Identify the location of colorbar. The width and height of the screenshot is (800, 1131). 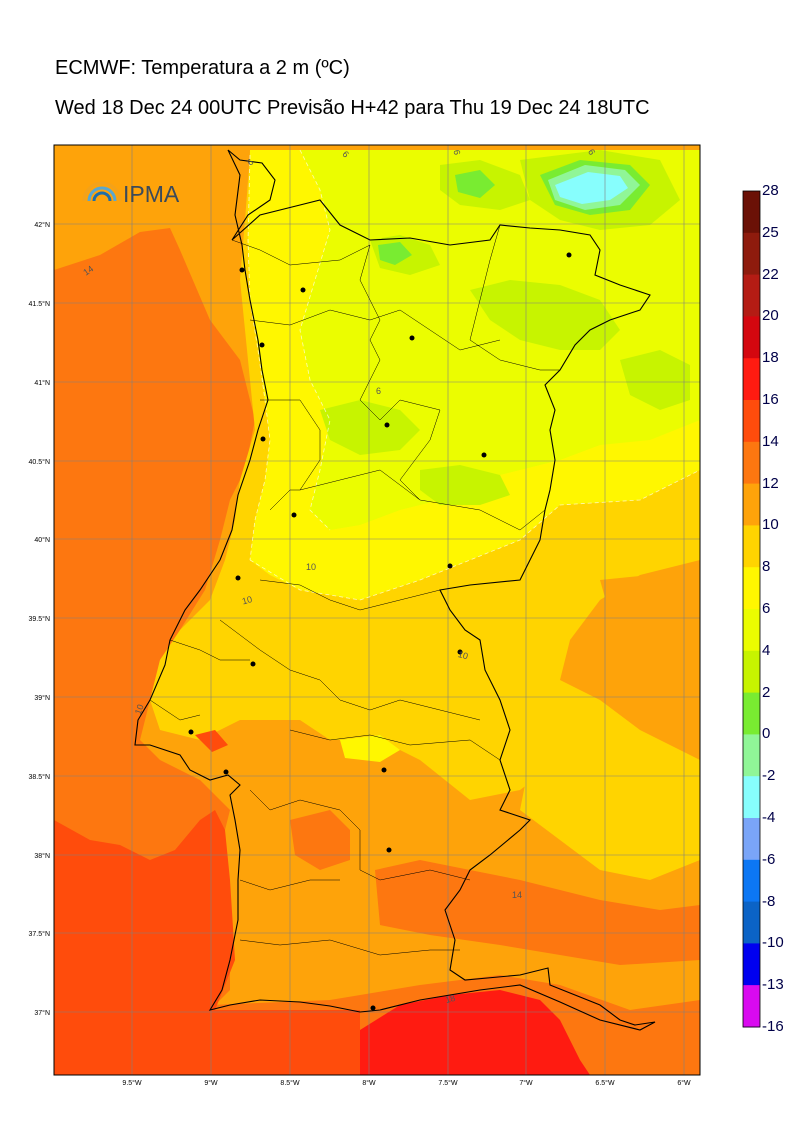
(751, 609).